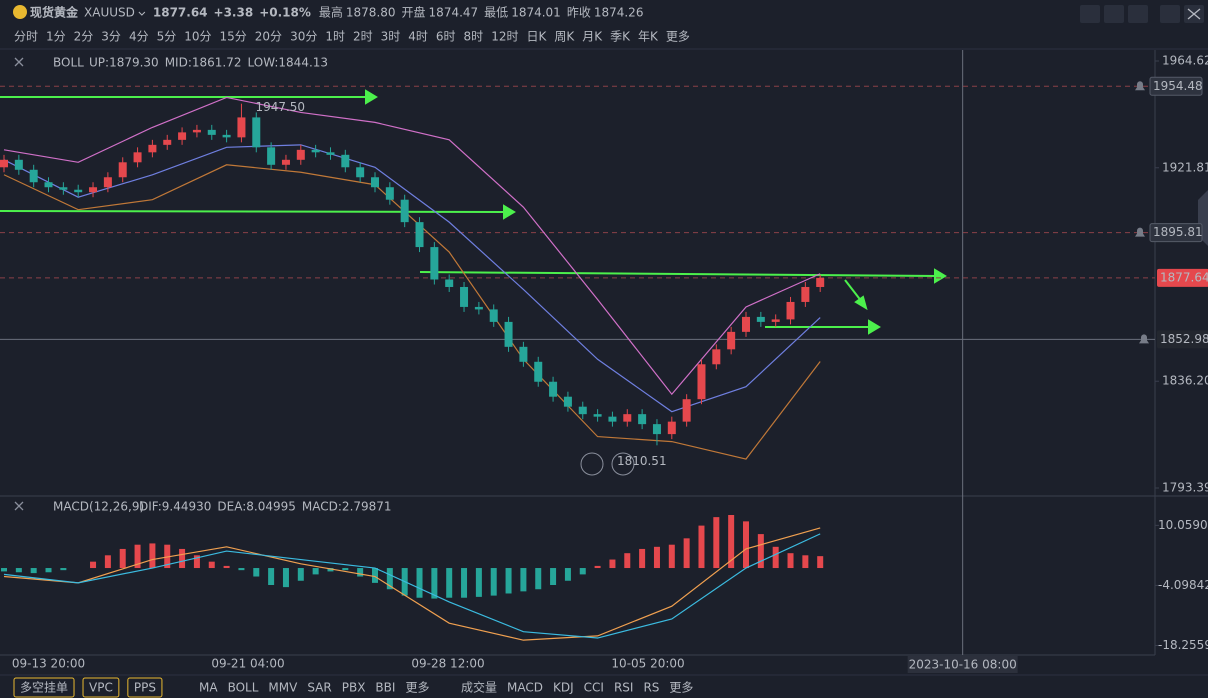 The height and width of the screenshot is (698, 1208). I want to click on timeframe: 2分, so click(84, 37).